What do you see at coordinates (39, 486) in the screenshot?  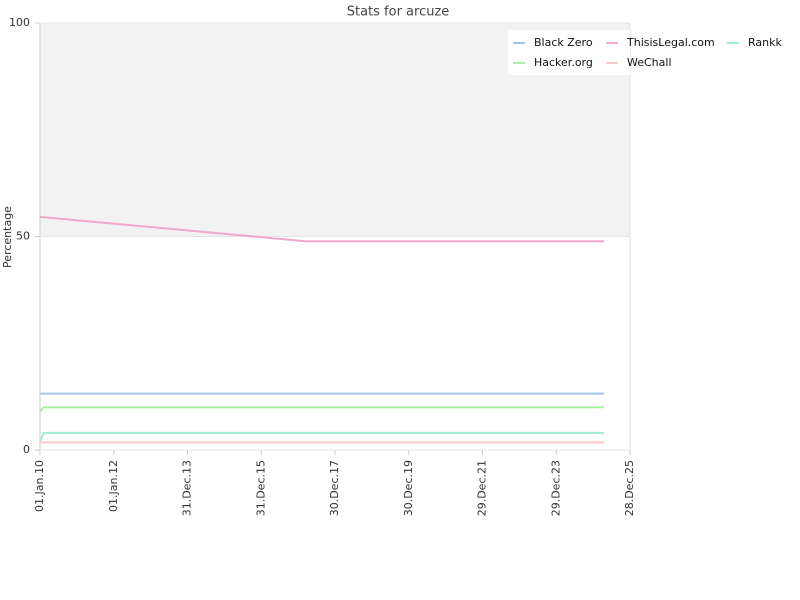 I see `x-tick-label: 01.Jan.10` at bounding box center [39, 486].